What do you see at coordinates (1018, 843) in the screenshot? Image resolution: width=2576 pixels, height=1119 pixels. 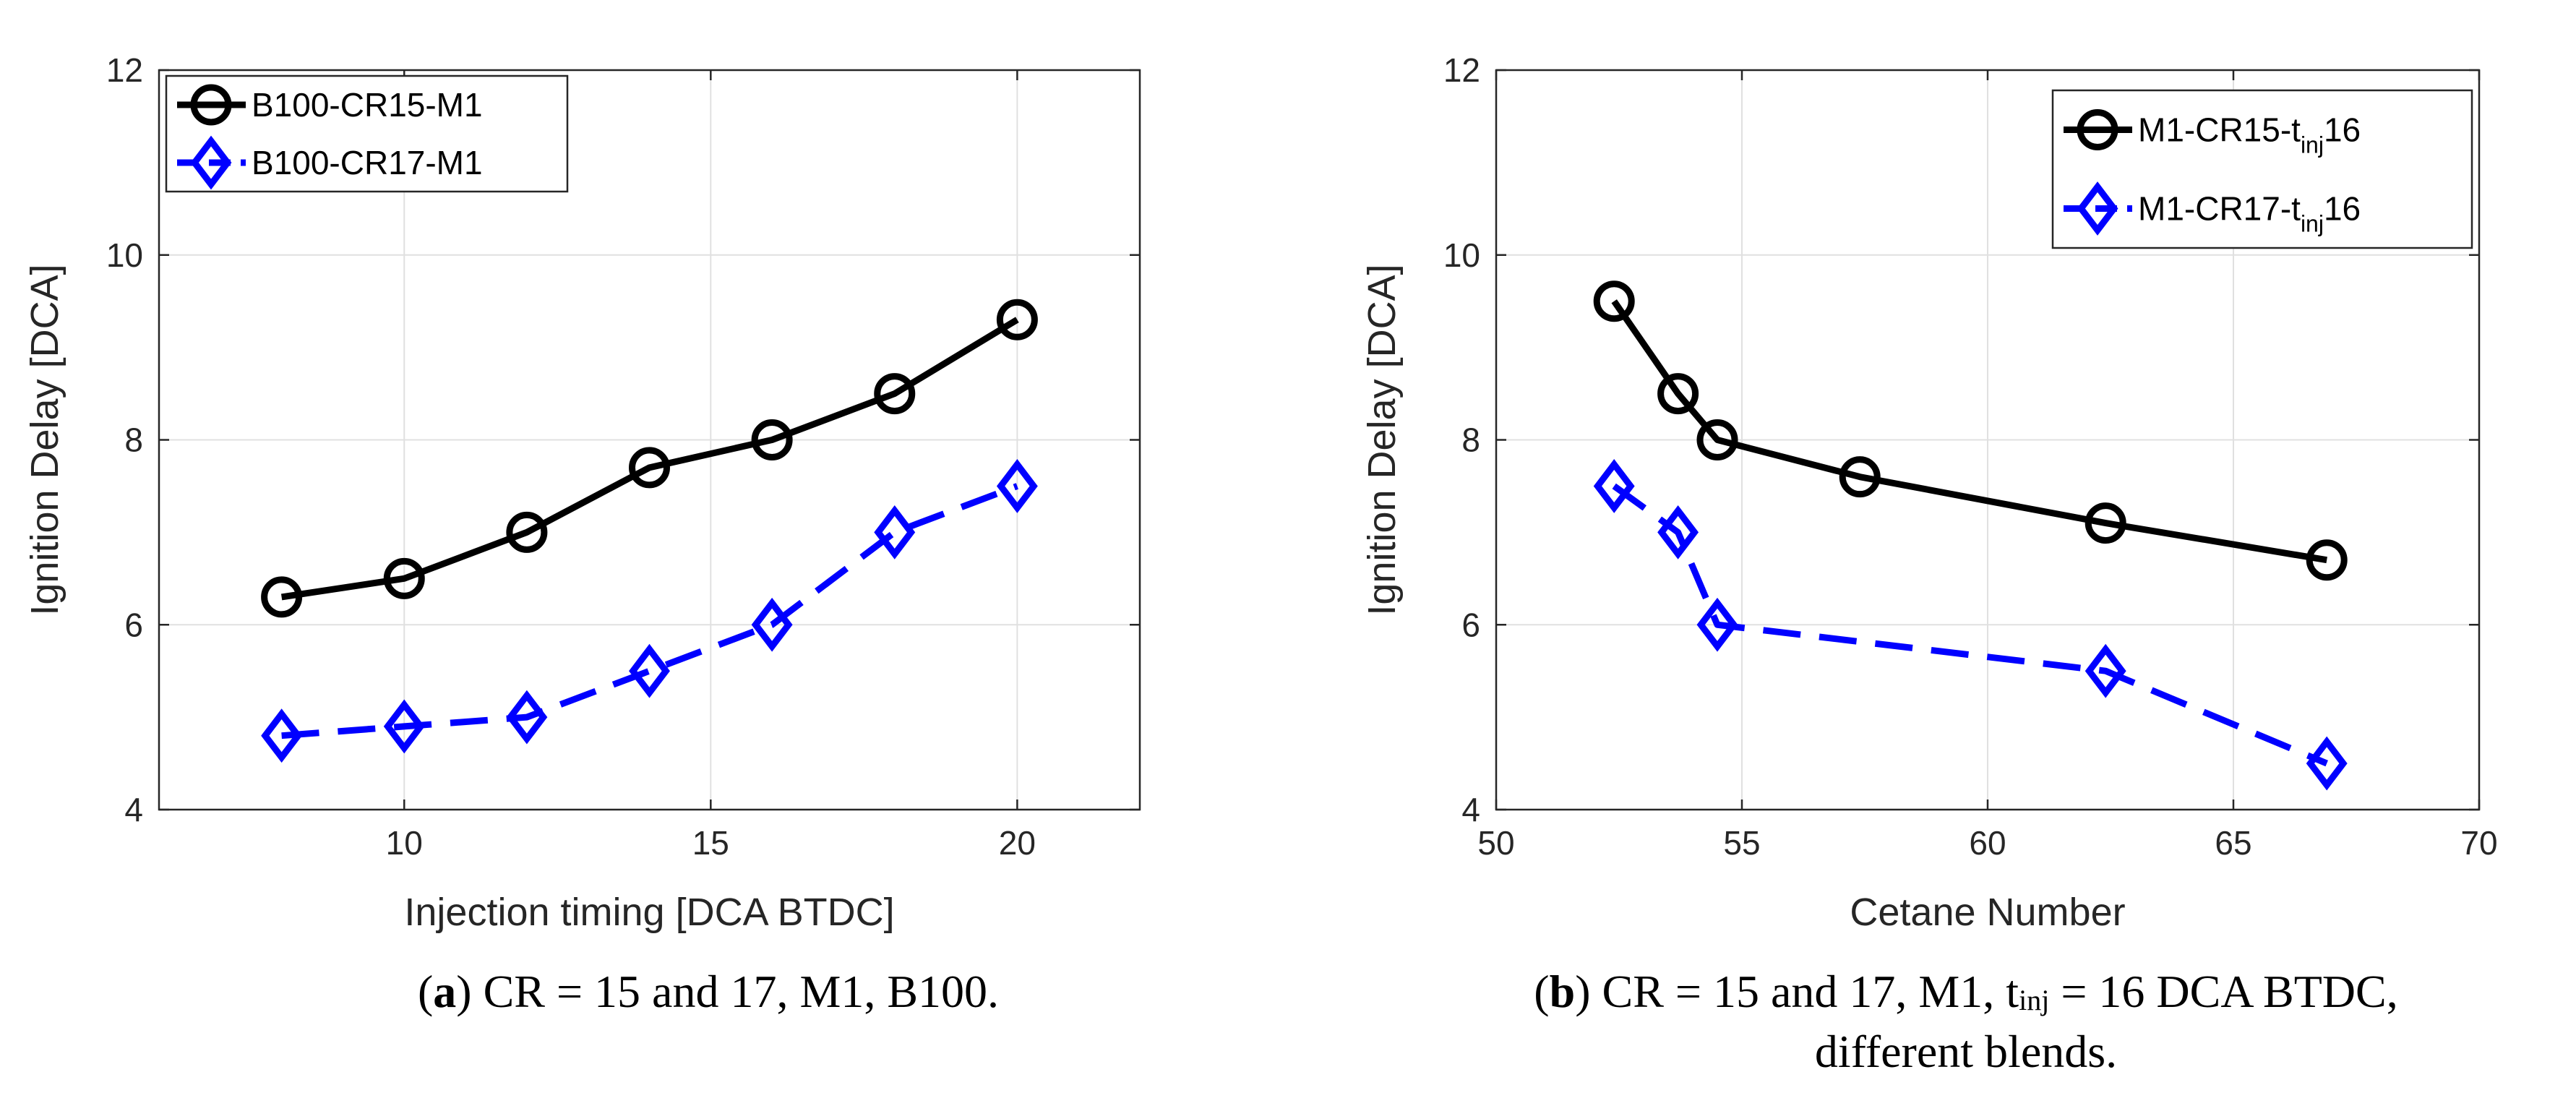 I see `x-tick-label: 20` at bounding box center [1018, 843].